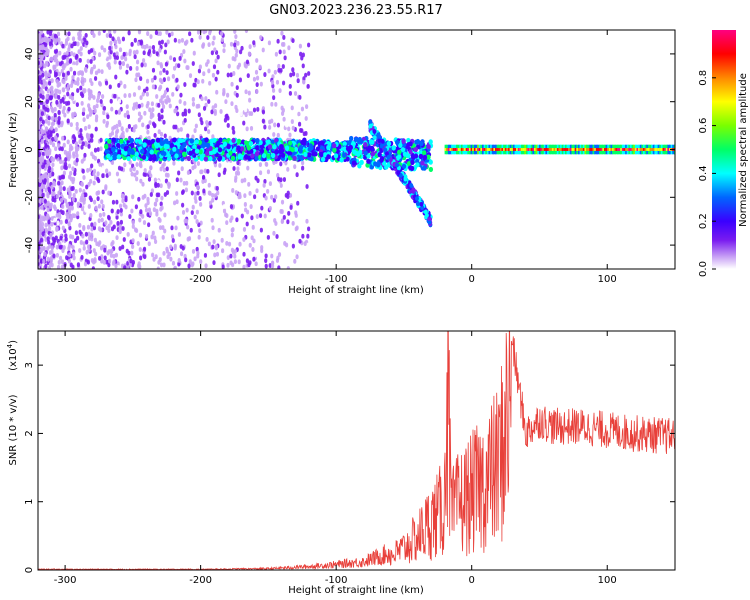 The image size is (750, 600). What do you see at coordinates (703, 221) in the screenshot?
I see `colorbar-tick-label: 0.2` at bounding box center [703, 221].